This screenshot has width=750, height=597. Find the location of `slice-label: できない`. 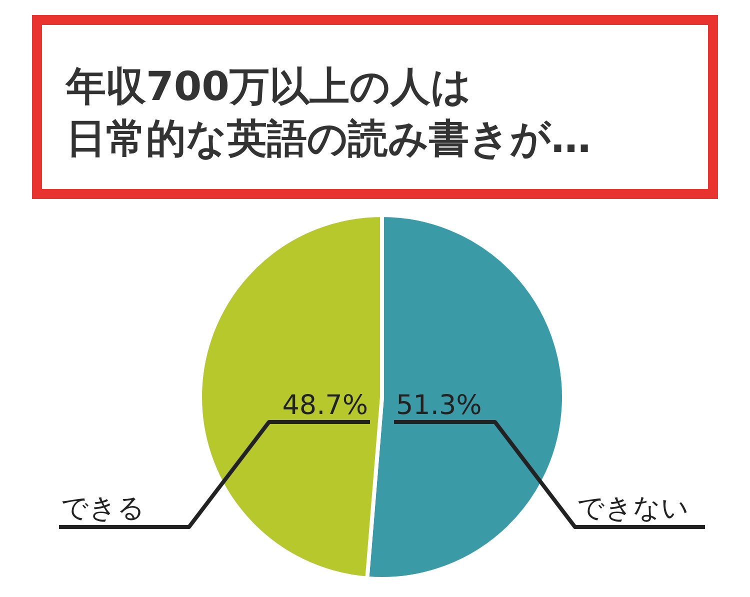

slice-label: できない is located at coordinates (633, 508).